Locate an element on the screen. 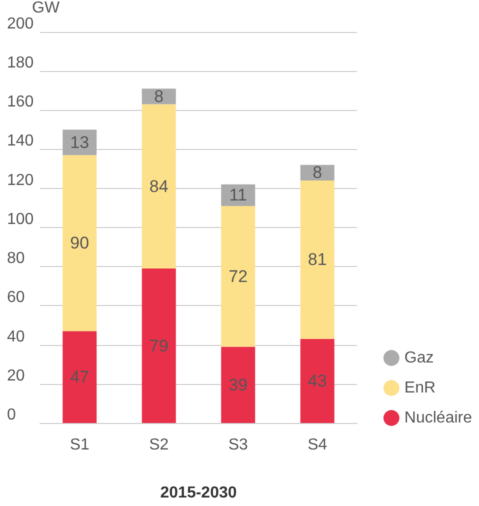 This screenshot has width=479, height=506. legend-label: EnR is located at coordinates (420, 388).